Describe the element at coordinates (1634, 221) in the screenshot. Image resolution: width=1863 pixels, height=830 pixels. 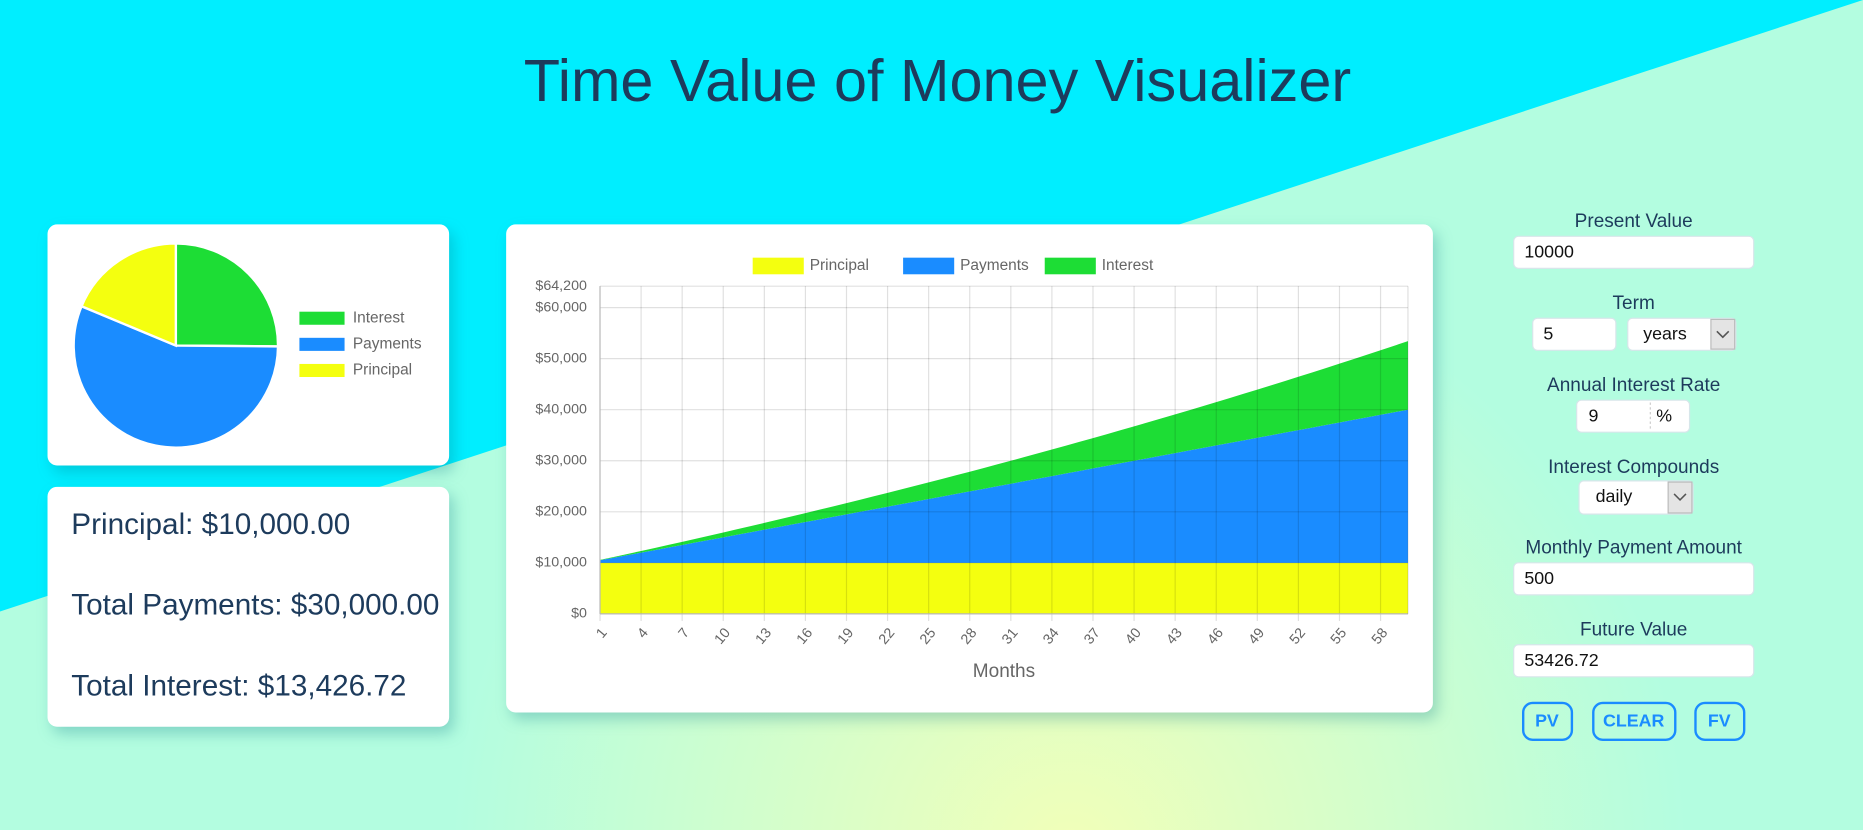
I see `field-label: Present Value` at that location.